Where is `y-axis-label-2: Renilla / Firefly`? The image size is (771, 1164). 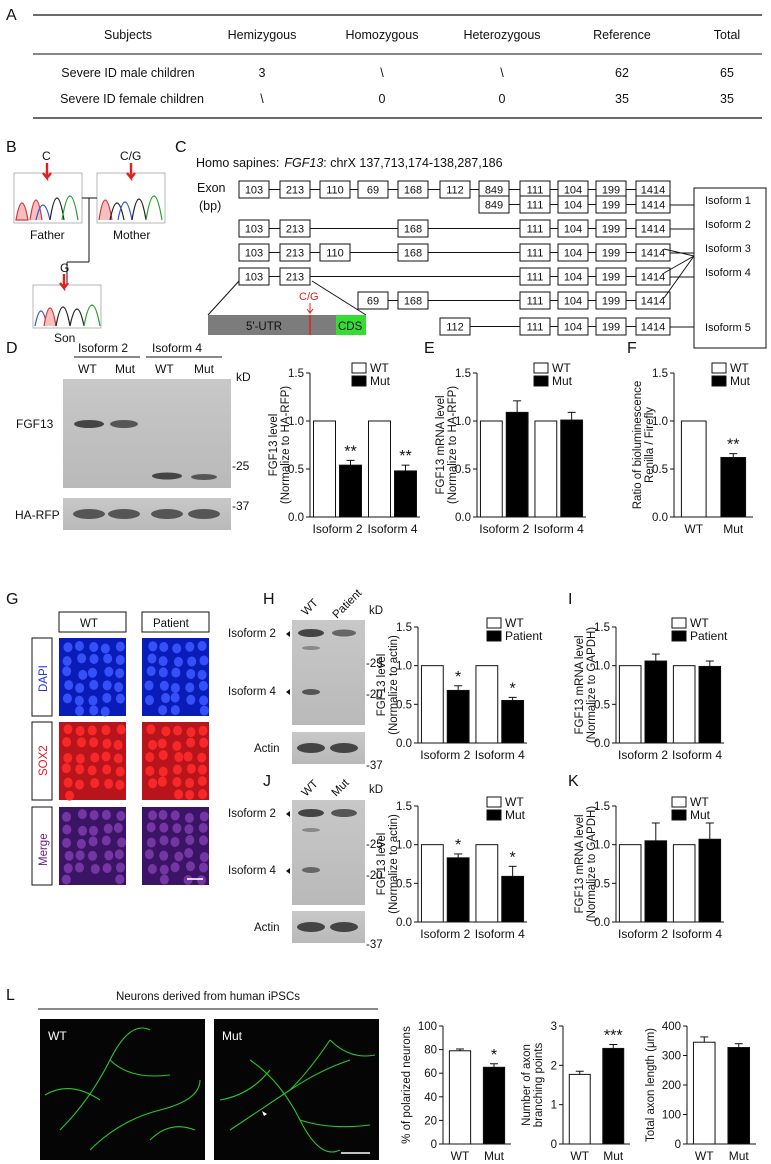
y-axis-label-2: Renilla / Firefly is located at coordinates (650, 445).